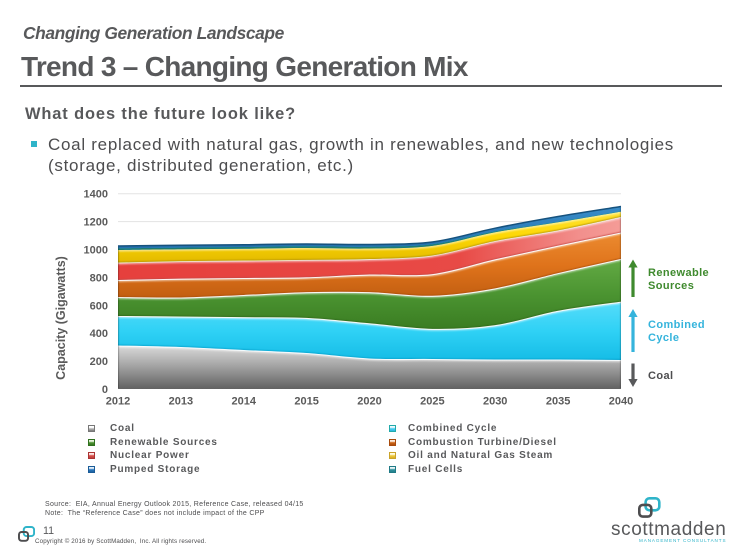 The height and width of the screenshot is (555, 740). I want to click on svg-text: Coal, so click(660, 376).